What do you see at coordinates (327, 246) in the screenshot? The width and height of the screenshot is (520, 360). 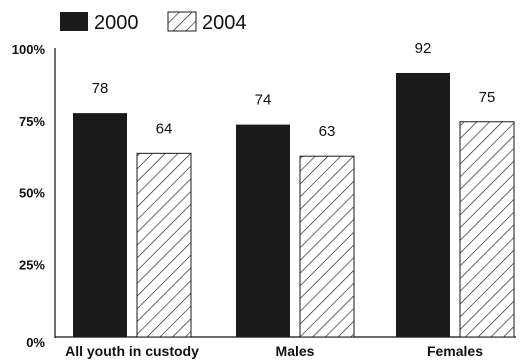 I see `bar-2004-males` at bounding box center [327, 246].